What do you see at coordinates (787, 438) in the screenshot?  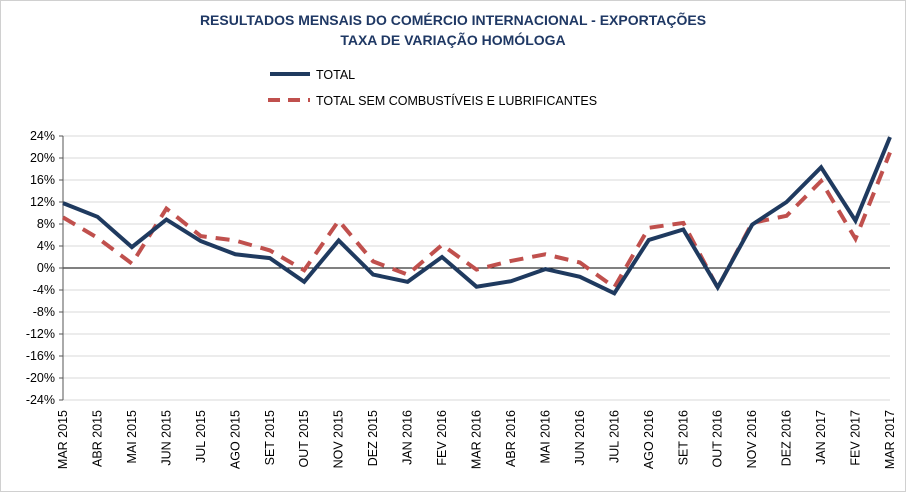 I see `x-tick-label: DEZ 2016` at bounding box center [787, 438].